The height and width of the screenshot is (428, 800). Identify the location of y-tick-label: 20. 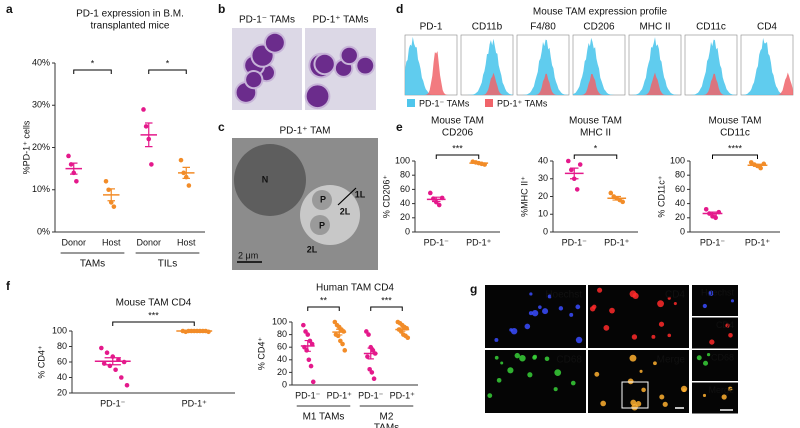
(405, 217).